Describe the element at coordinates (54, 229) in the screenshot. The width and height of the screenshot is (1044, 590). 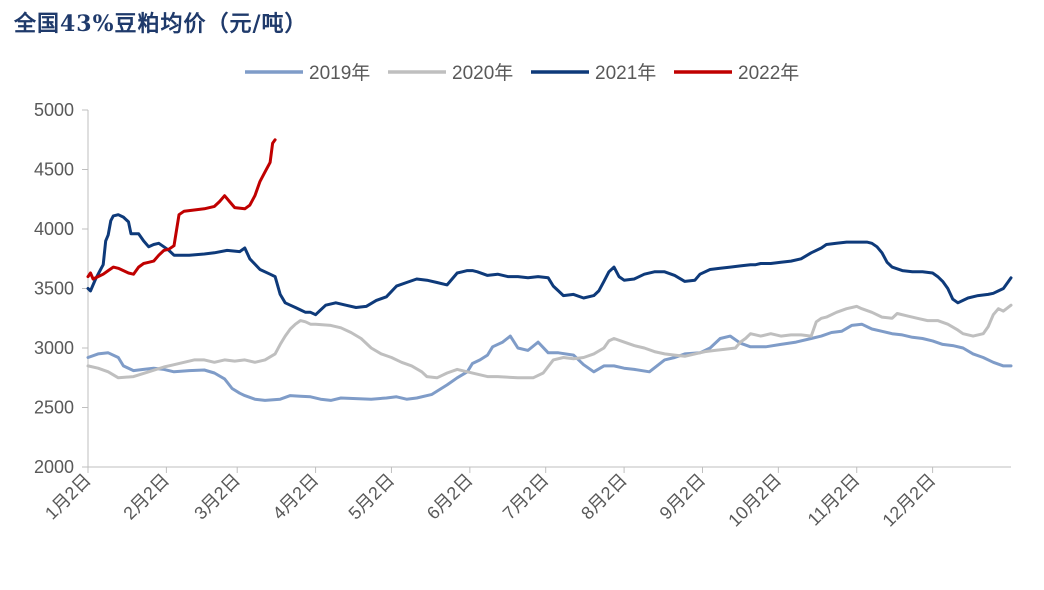
I see `y-tick-label: 4000` at that location.